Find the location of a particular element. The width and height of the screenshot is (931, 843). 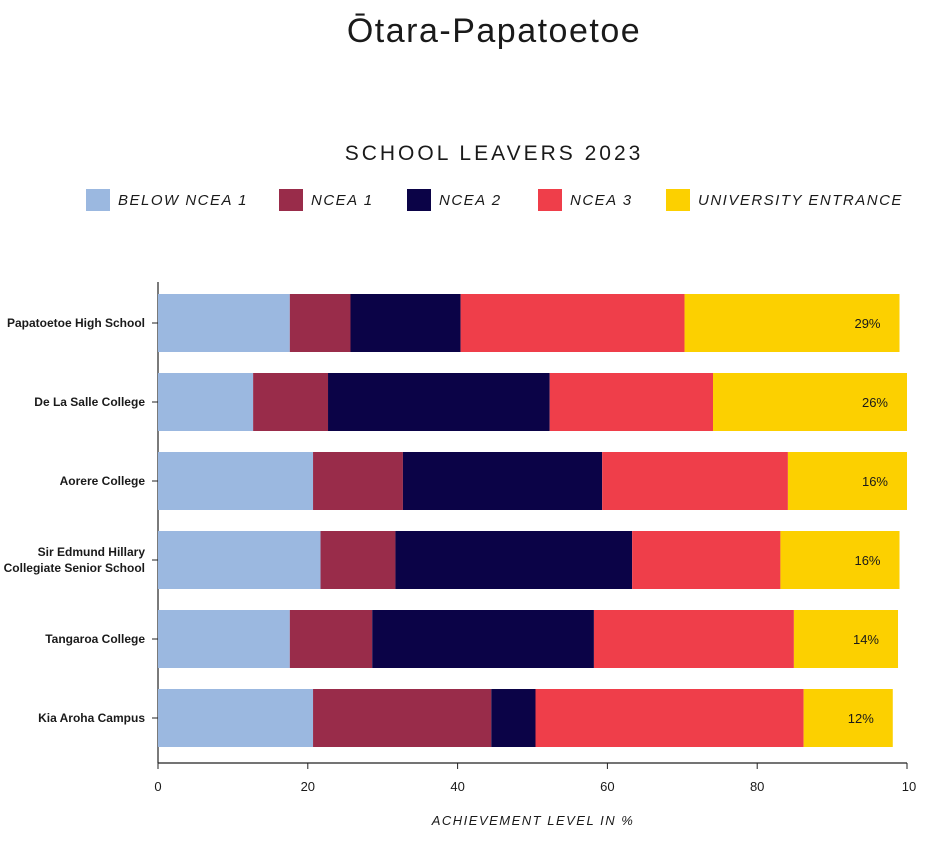

category-label: Kia Aroha Campus is located at coordinates (91, 718).